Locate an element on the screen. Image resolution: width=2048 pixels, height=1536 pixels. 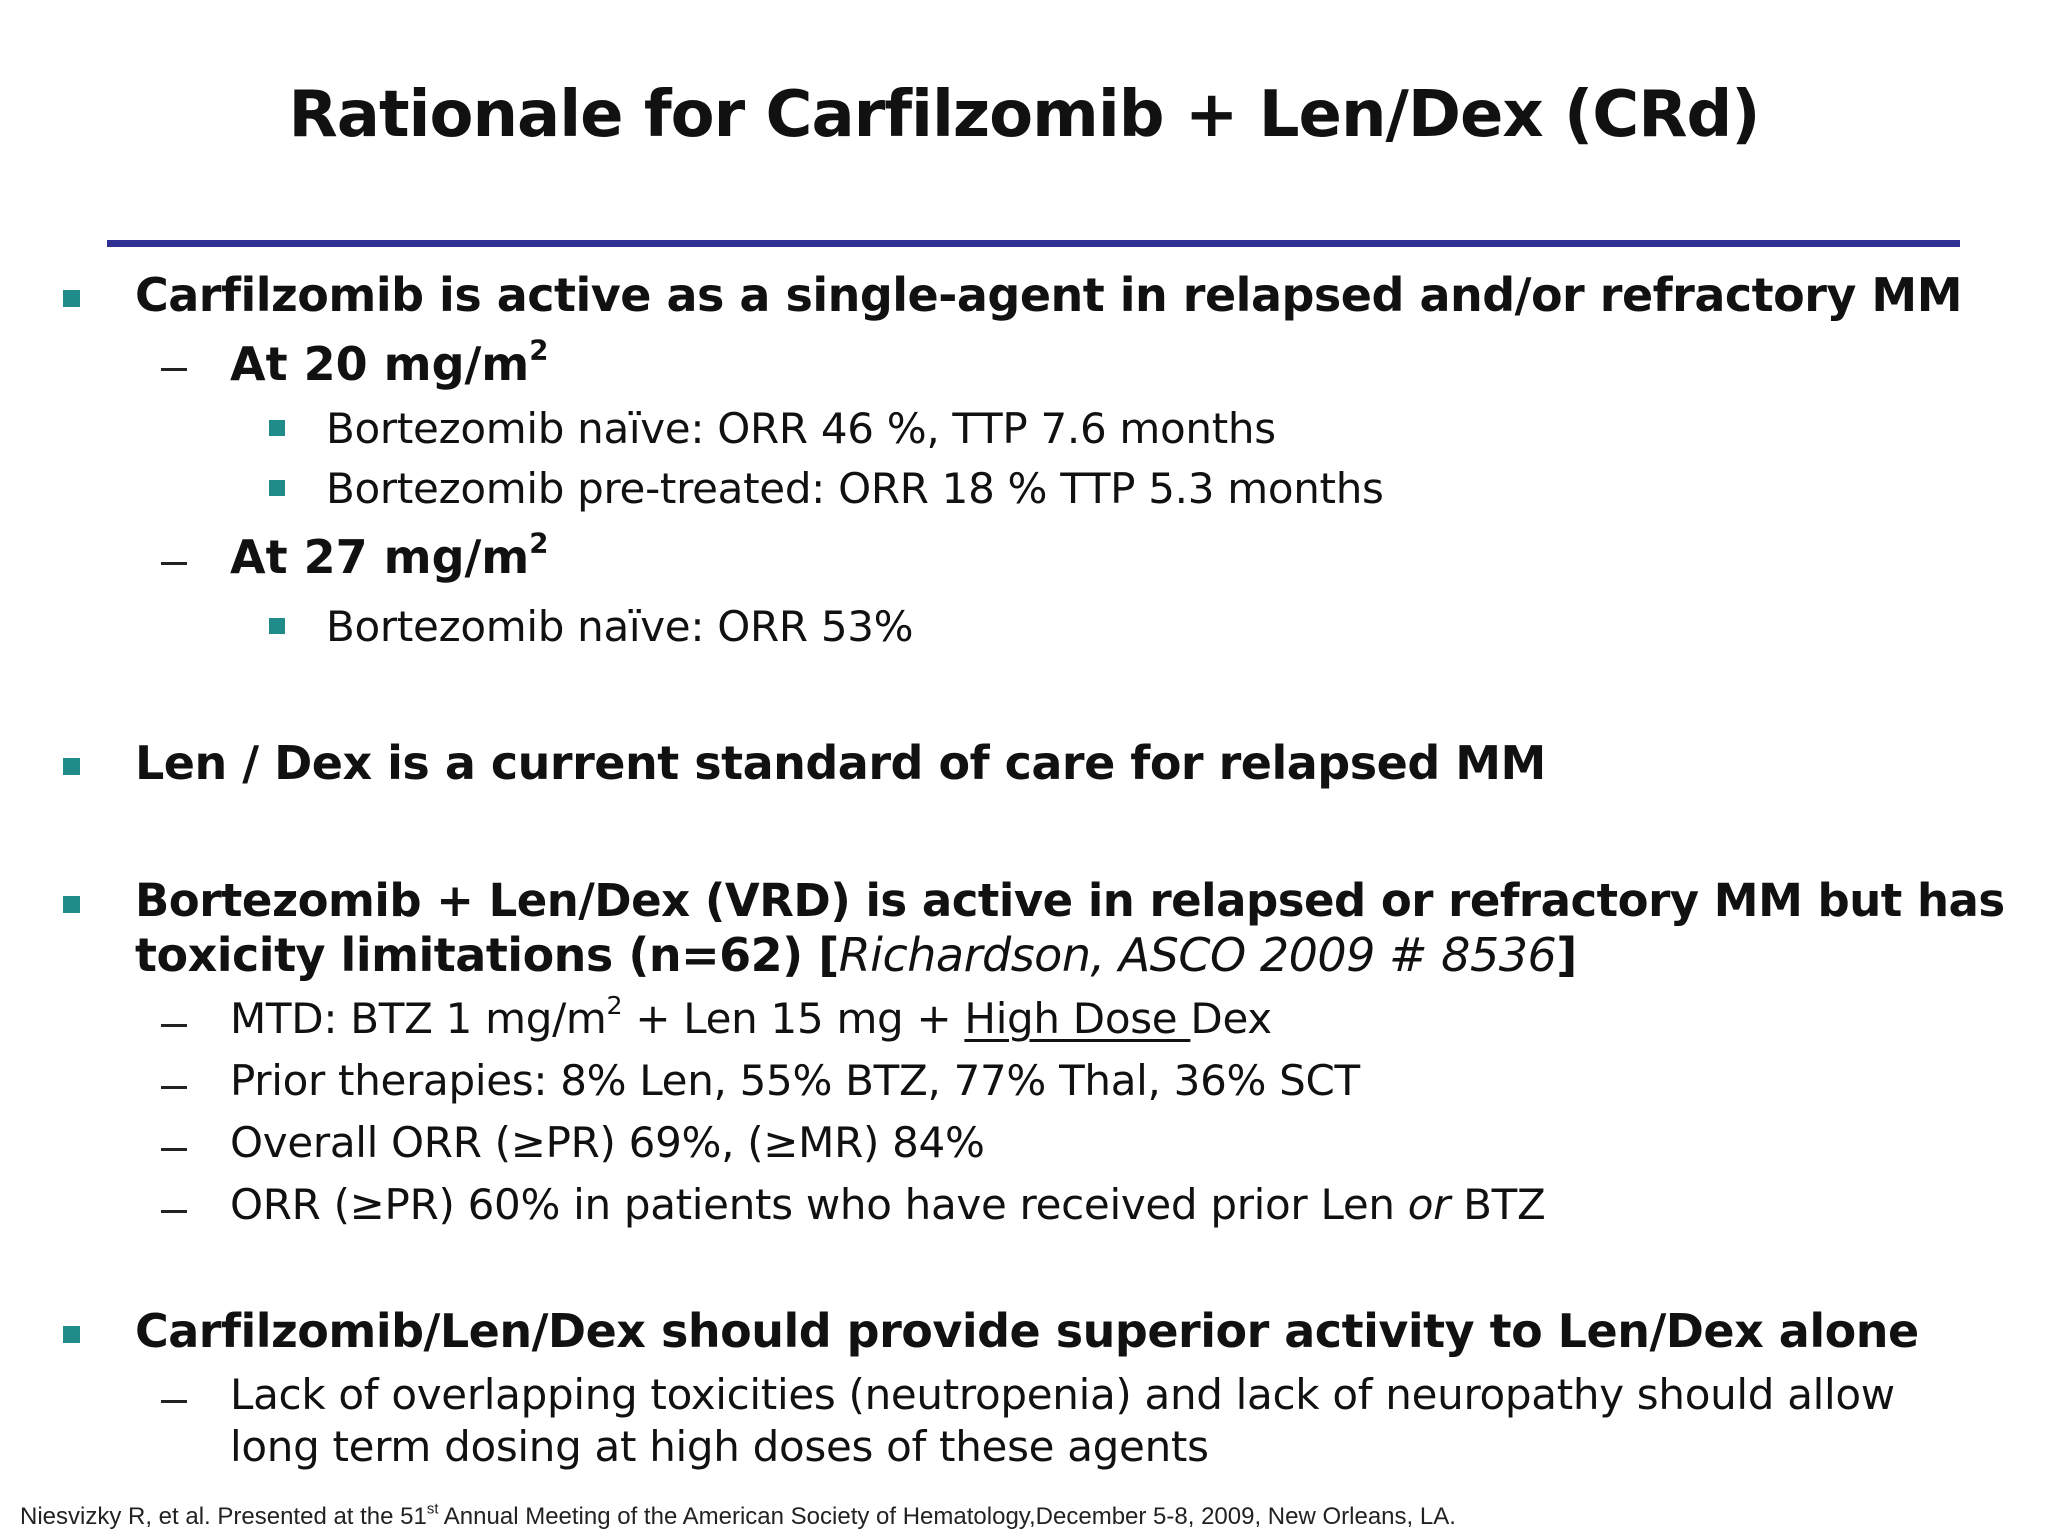
vrd-citation: Richardson, ASCO 2009 # 8536 is located at coordinates (1197, 955).